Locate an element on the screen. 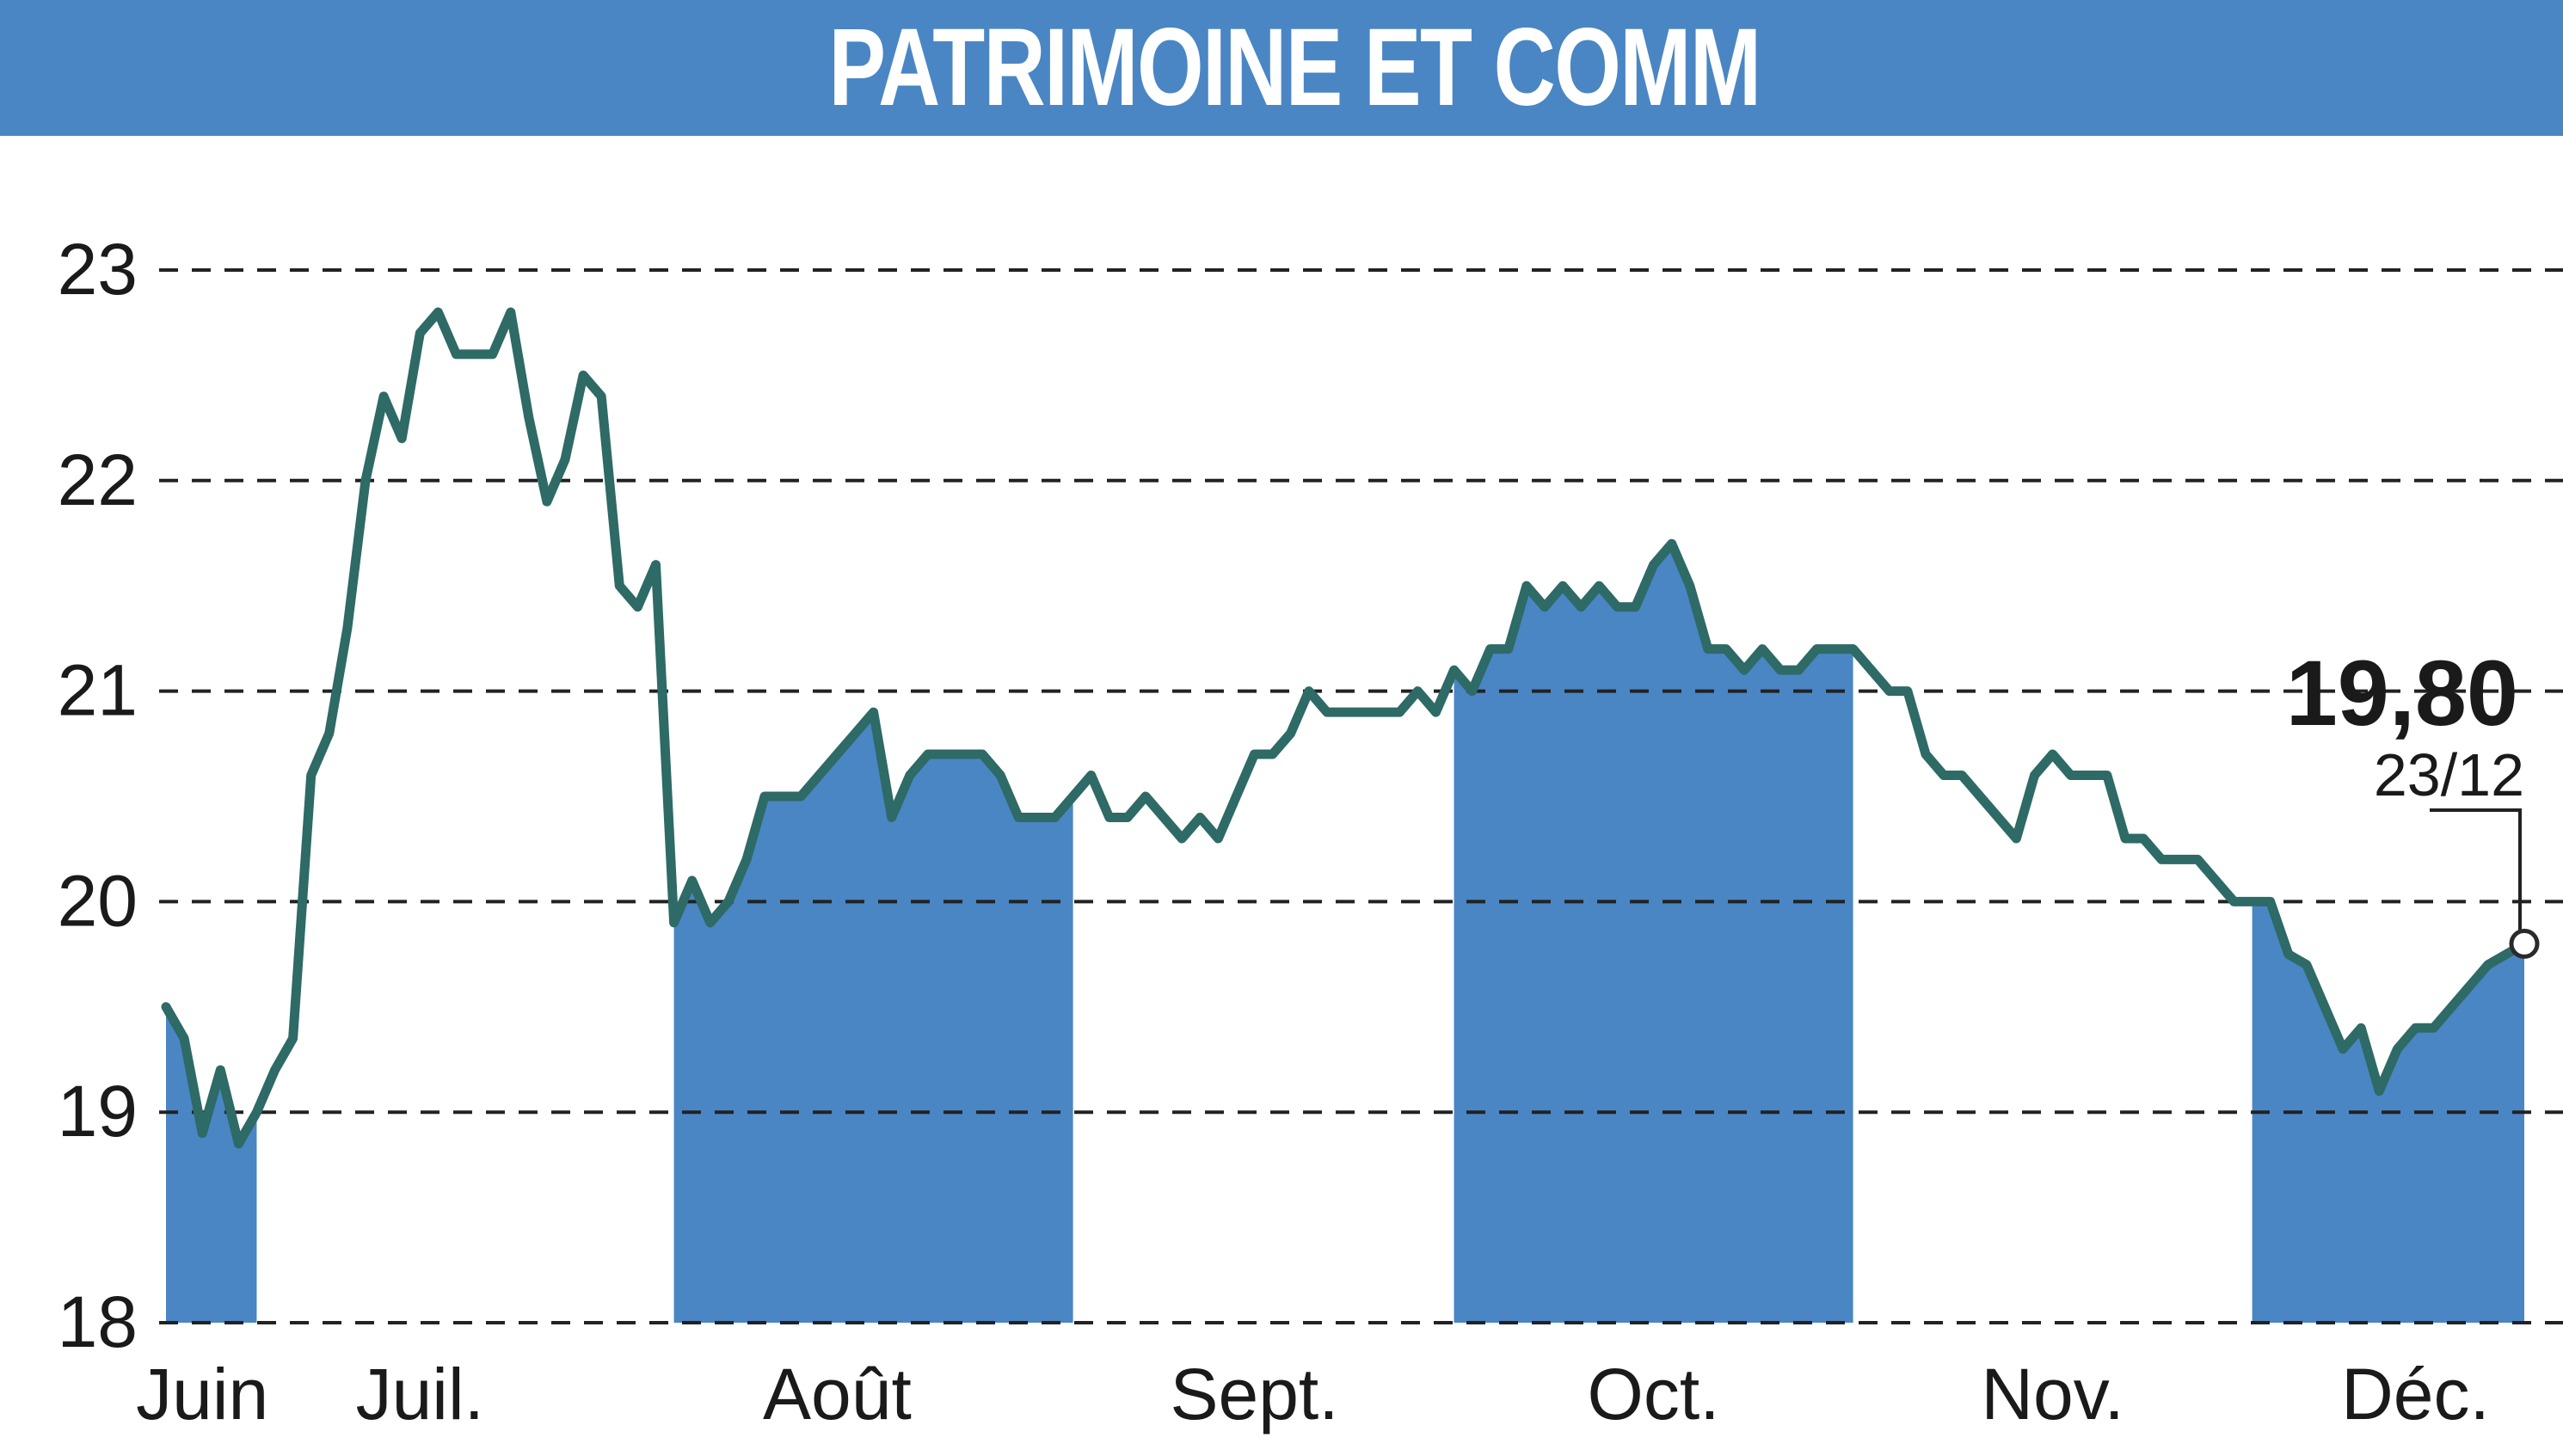 The width and height of the screenshot is (2563, 1456). last-value-label: 19,80 is located at coordinates (2402, 693).